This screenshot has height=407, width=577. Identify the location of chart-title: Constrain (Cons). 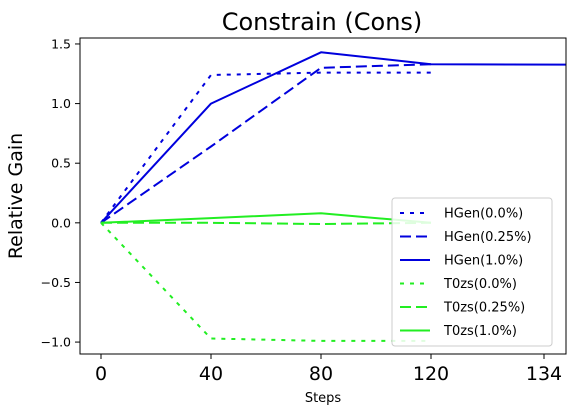
(322, 22).